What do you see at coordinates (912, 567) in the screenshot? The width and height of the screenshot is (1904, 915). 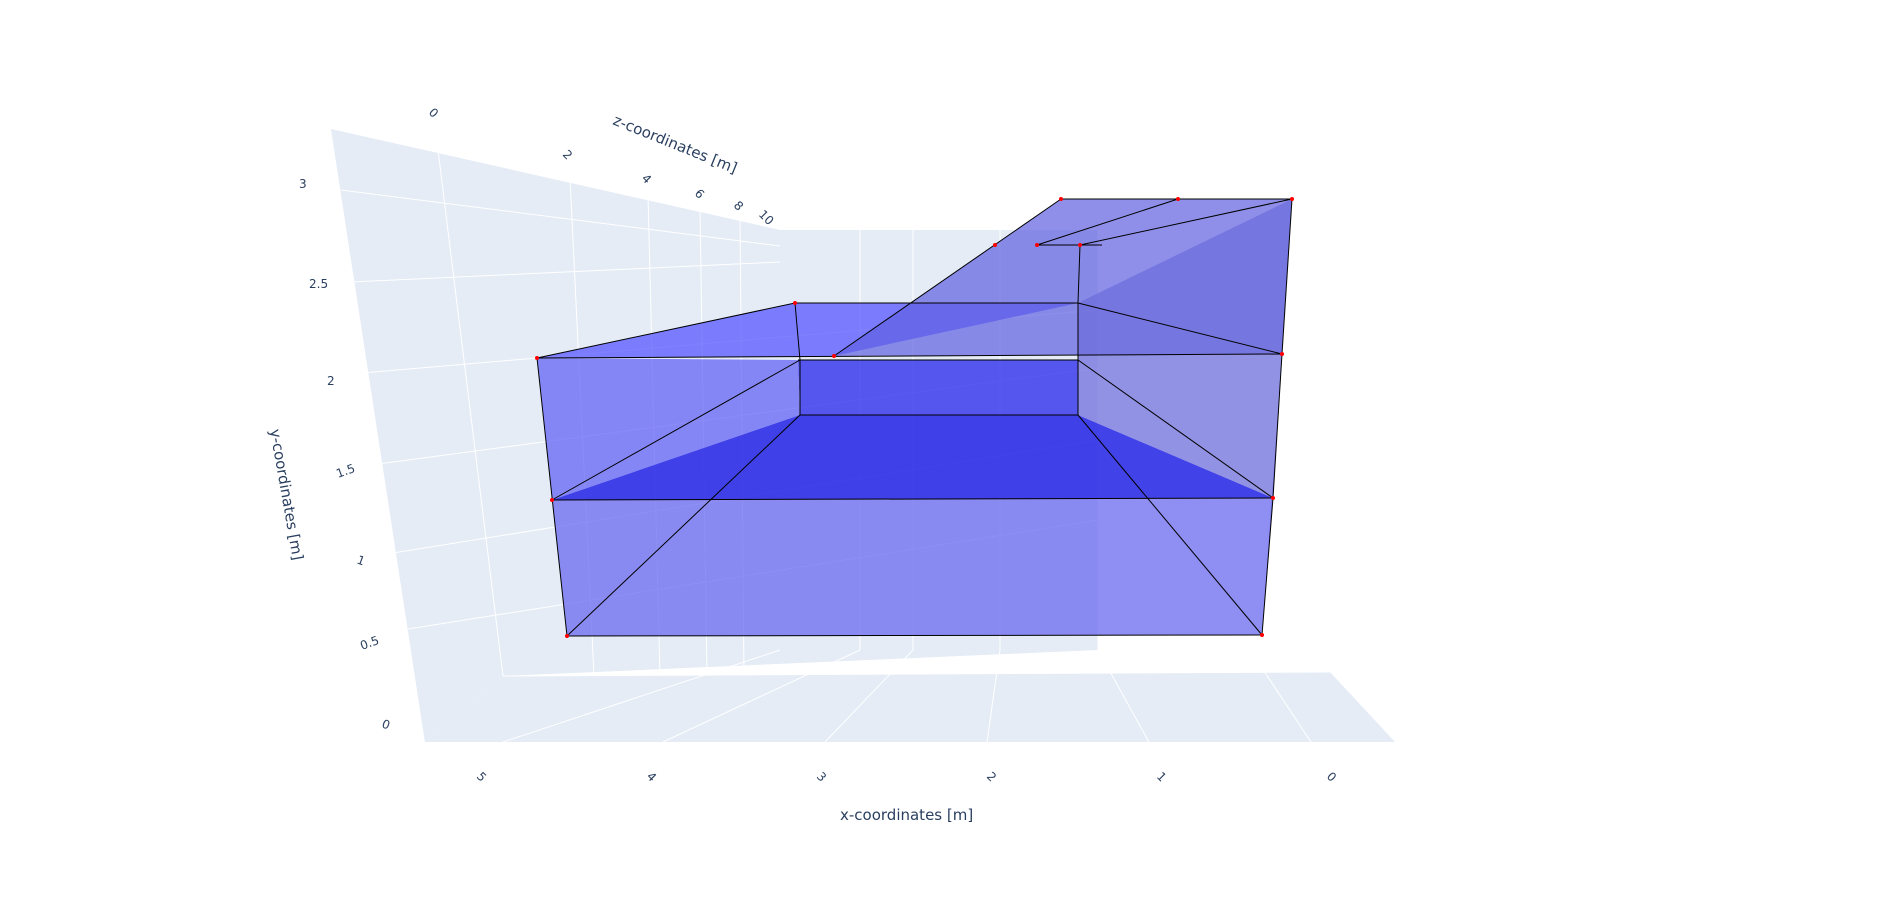 I see `mesh-face-lower-front` at bounding box center [912, 567].